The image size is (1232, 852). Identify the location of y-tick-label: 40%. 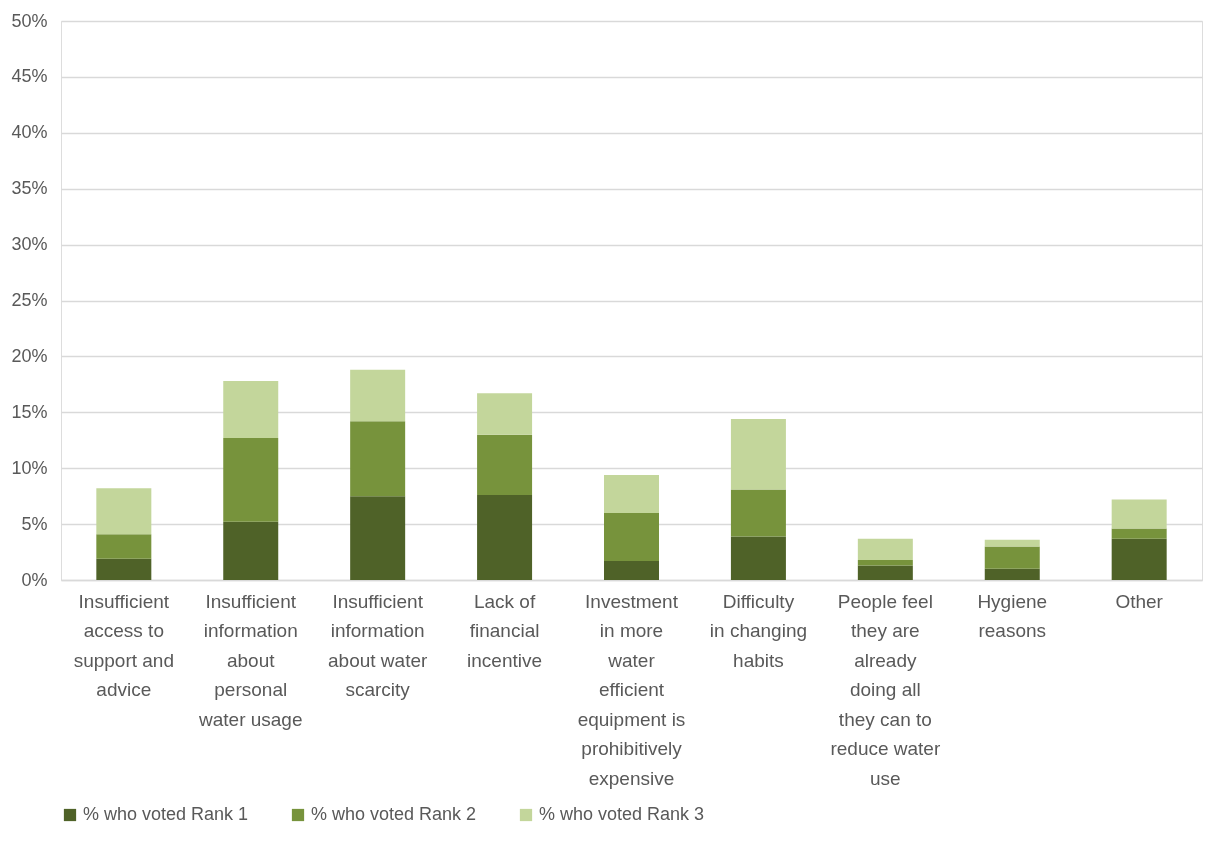
(29, 132).